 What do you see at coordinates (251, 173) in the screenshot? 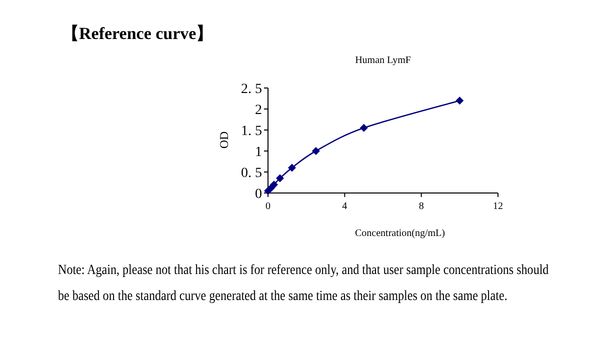
I see `y-tick-label: 0. 5` at bounding box center [251, 173].